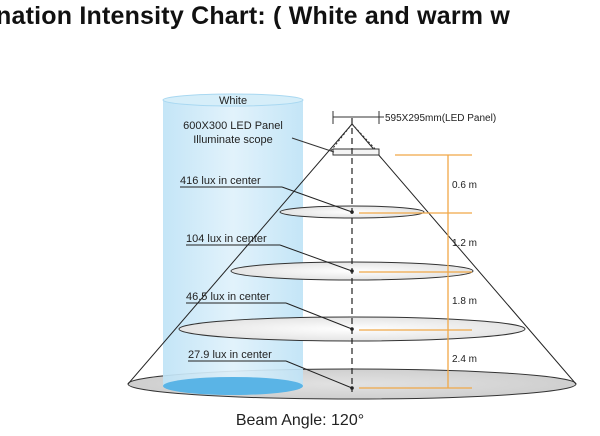 This screenshot has height=436, width=600. Describe the element at coordinates (226, 239) in the screenshot. I see `lux-label-2: 104 lux in center` at that location.